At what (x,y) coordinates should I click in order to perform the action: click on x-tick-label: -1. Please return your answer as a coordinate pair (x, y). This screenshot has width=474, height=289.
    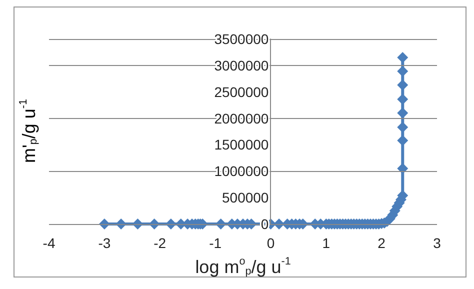
    Looking at the image, I should click on (215, 243).